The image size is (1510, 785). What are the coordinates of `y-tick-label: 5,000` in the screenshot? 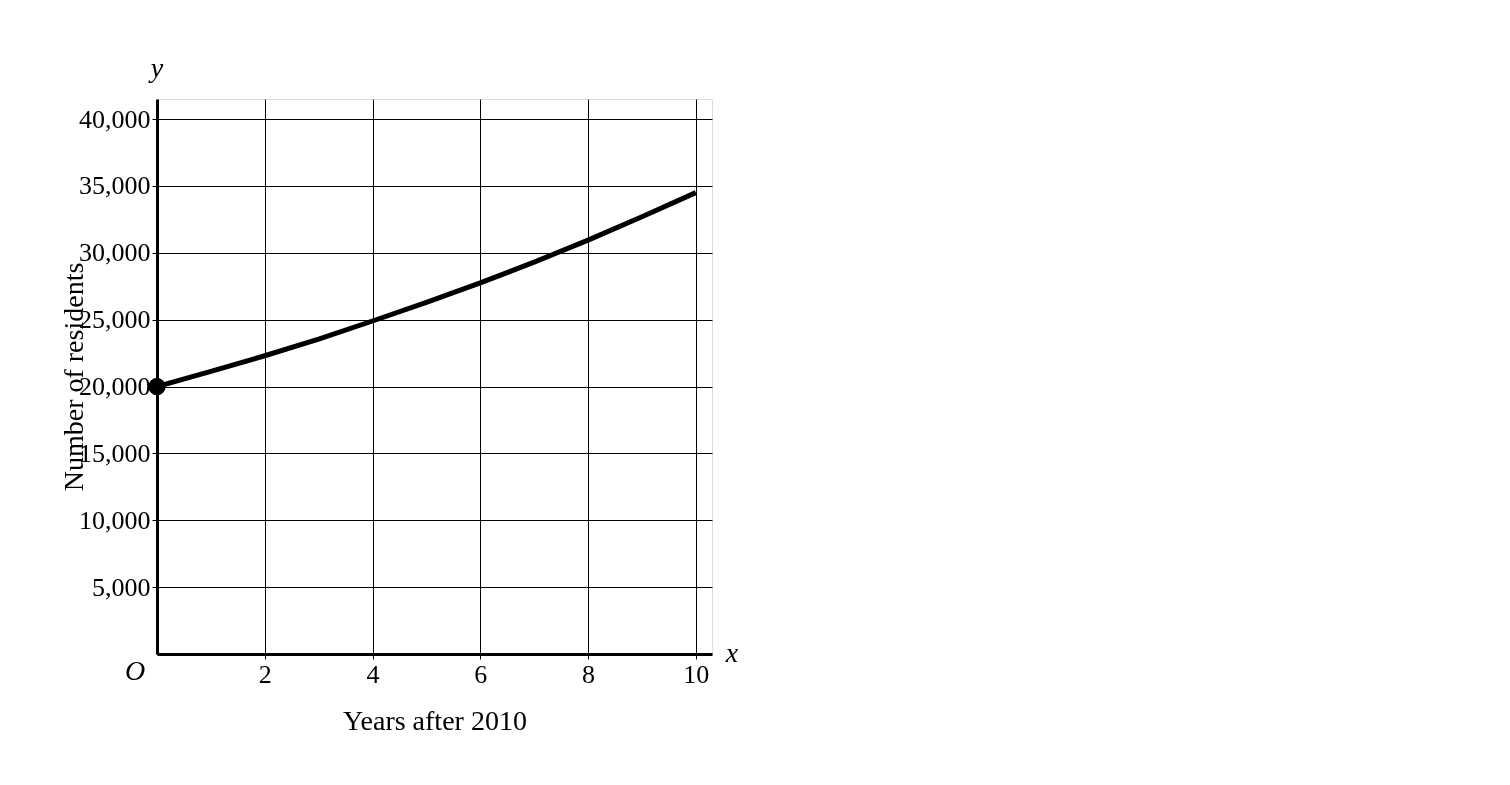 It's located at (121, 587).